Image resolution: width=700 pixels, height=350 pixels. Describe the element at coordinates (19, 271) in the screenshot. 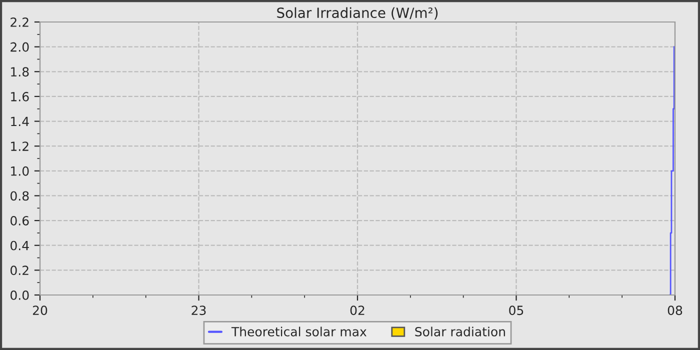

I see `y-tick-label: 0.2` at that location.